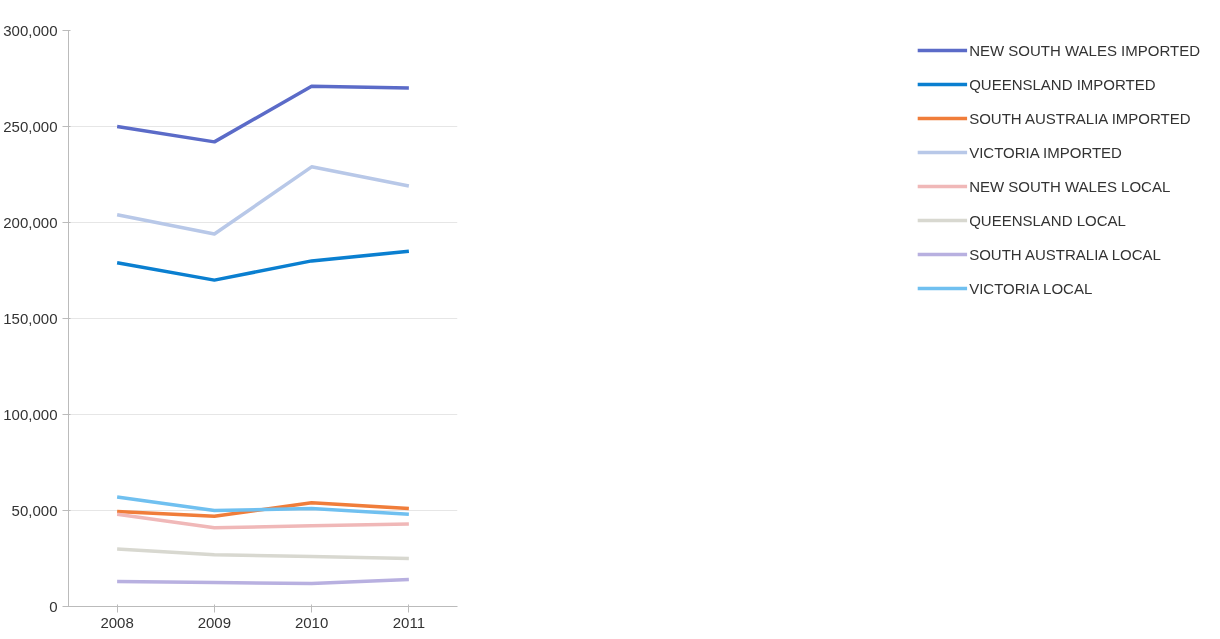  I want to click on y-tick-label: 50,000, so click(34, 510).